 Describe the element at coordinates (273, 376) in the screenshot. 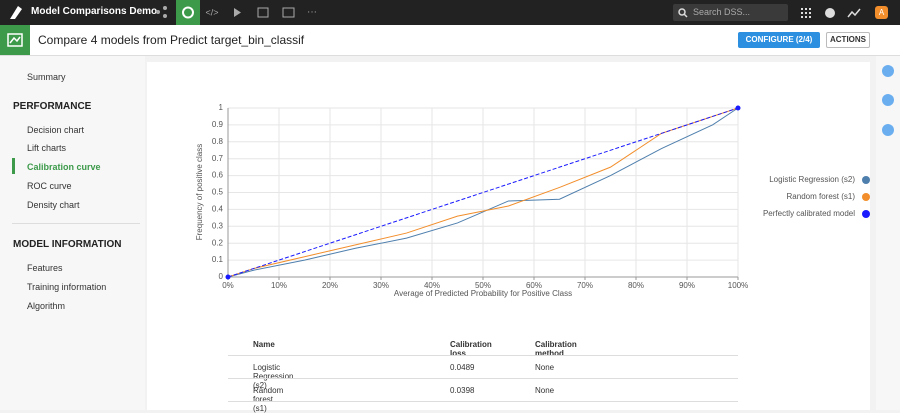

I see `table-cell: Logistic Regression (s2)` at that location.